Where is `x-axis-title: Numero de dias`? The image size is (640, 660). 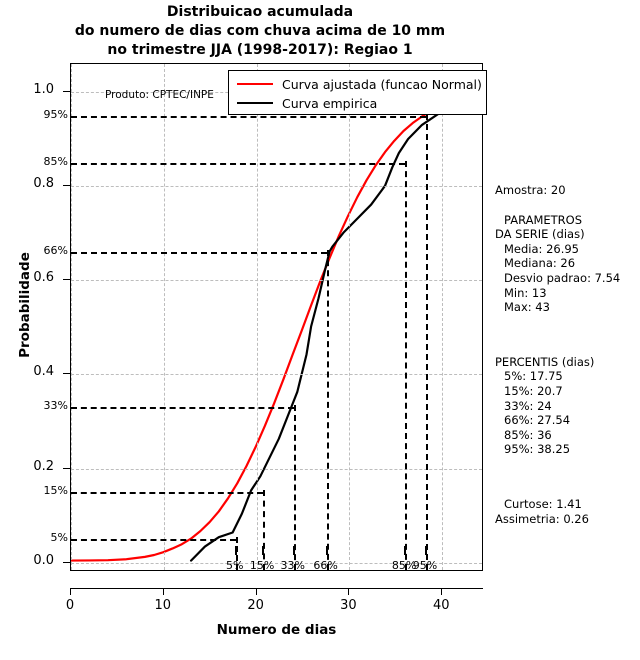 x-axis-title: Numero de dias is located at coordinates (276, 630).